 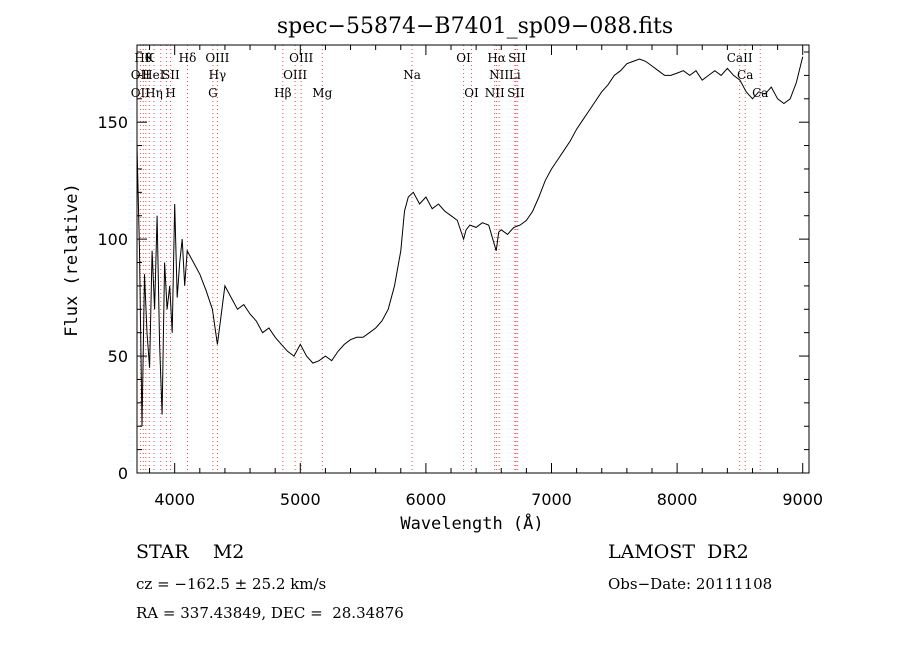 I want to click on line-label-lines_row3-8: SII, so click(x=516, y=93).